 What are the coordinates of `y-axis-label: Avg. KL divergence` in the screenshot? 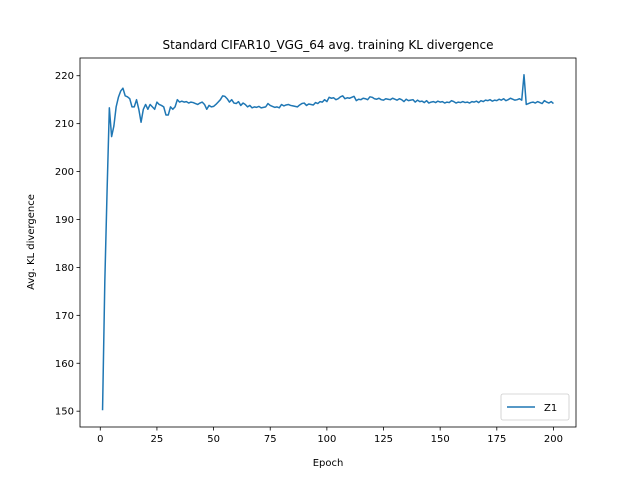 It's located at (31, 242).